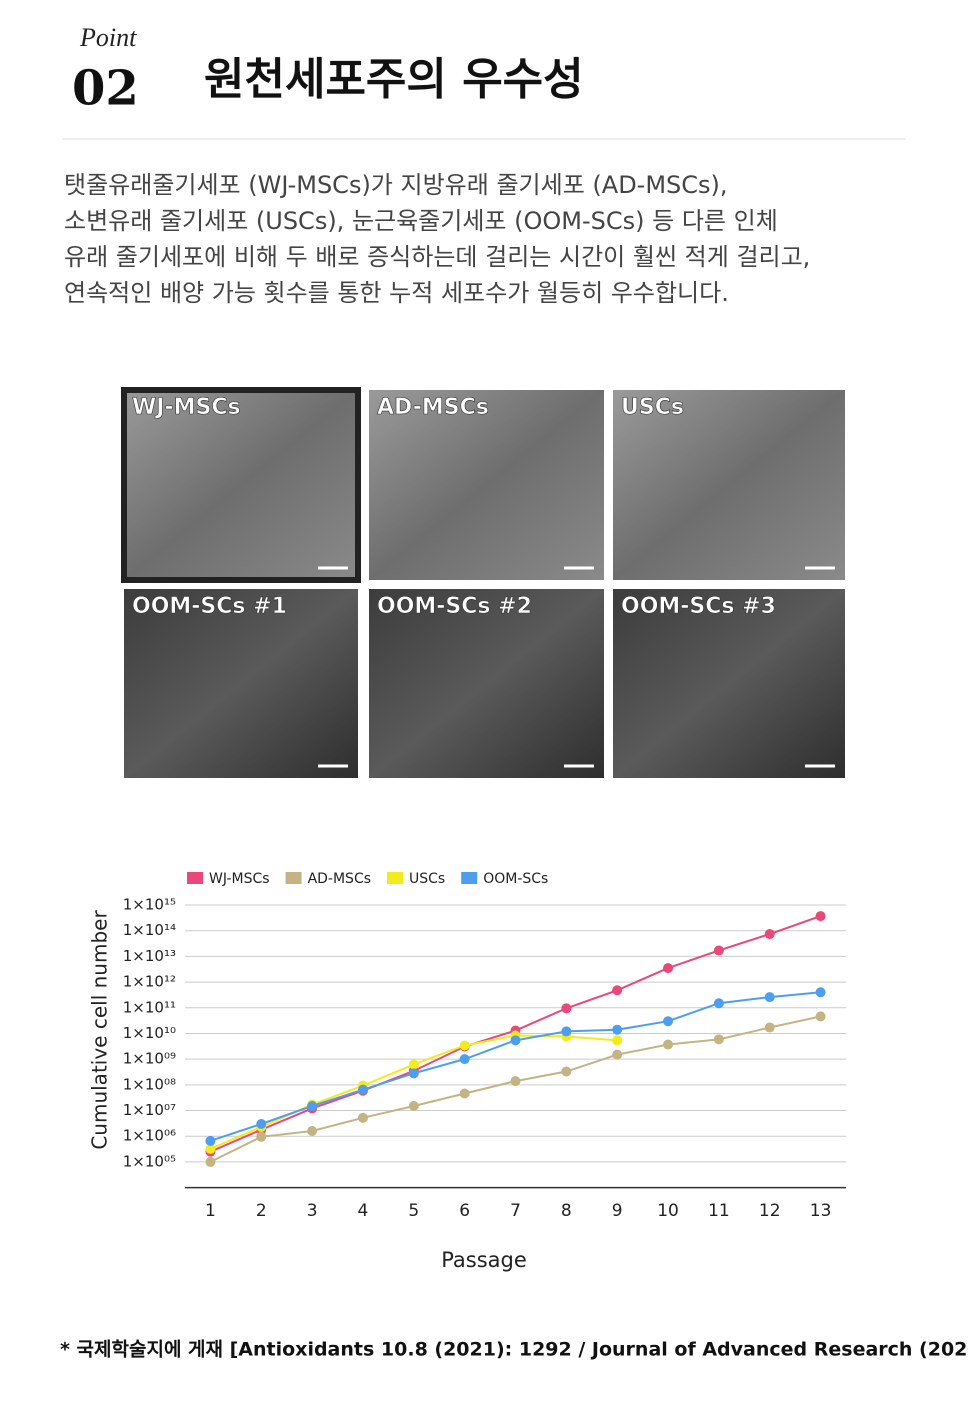  What do you see at coordinates (484, 1260) in the screenshot?
I see `x-axis-label: Passage` at bounding box center [484, 1260].